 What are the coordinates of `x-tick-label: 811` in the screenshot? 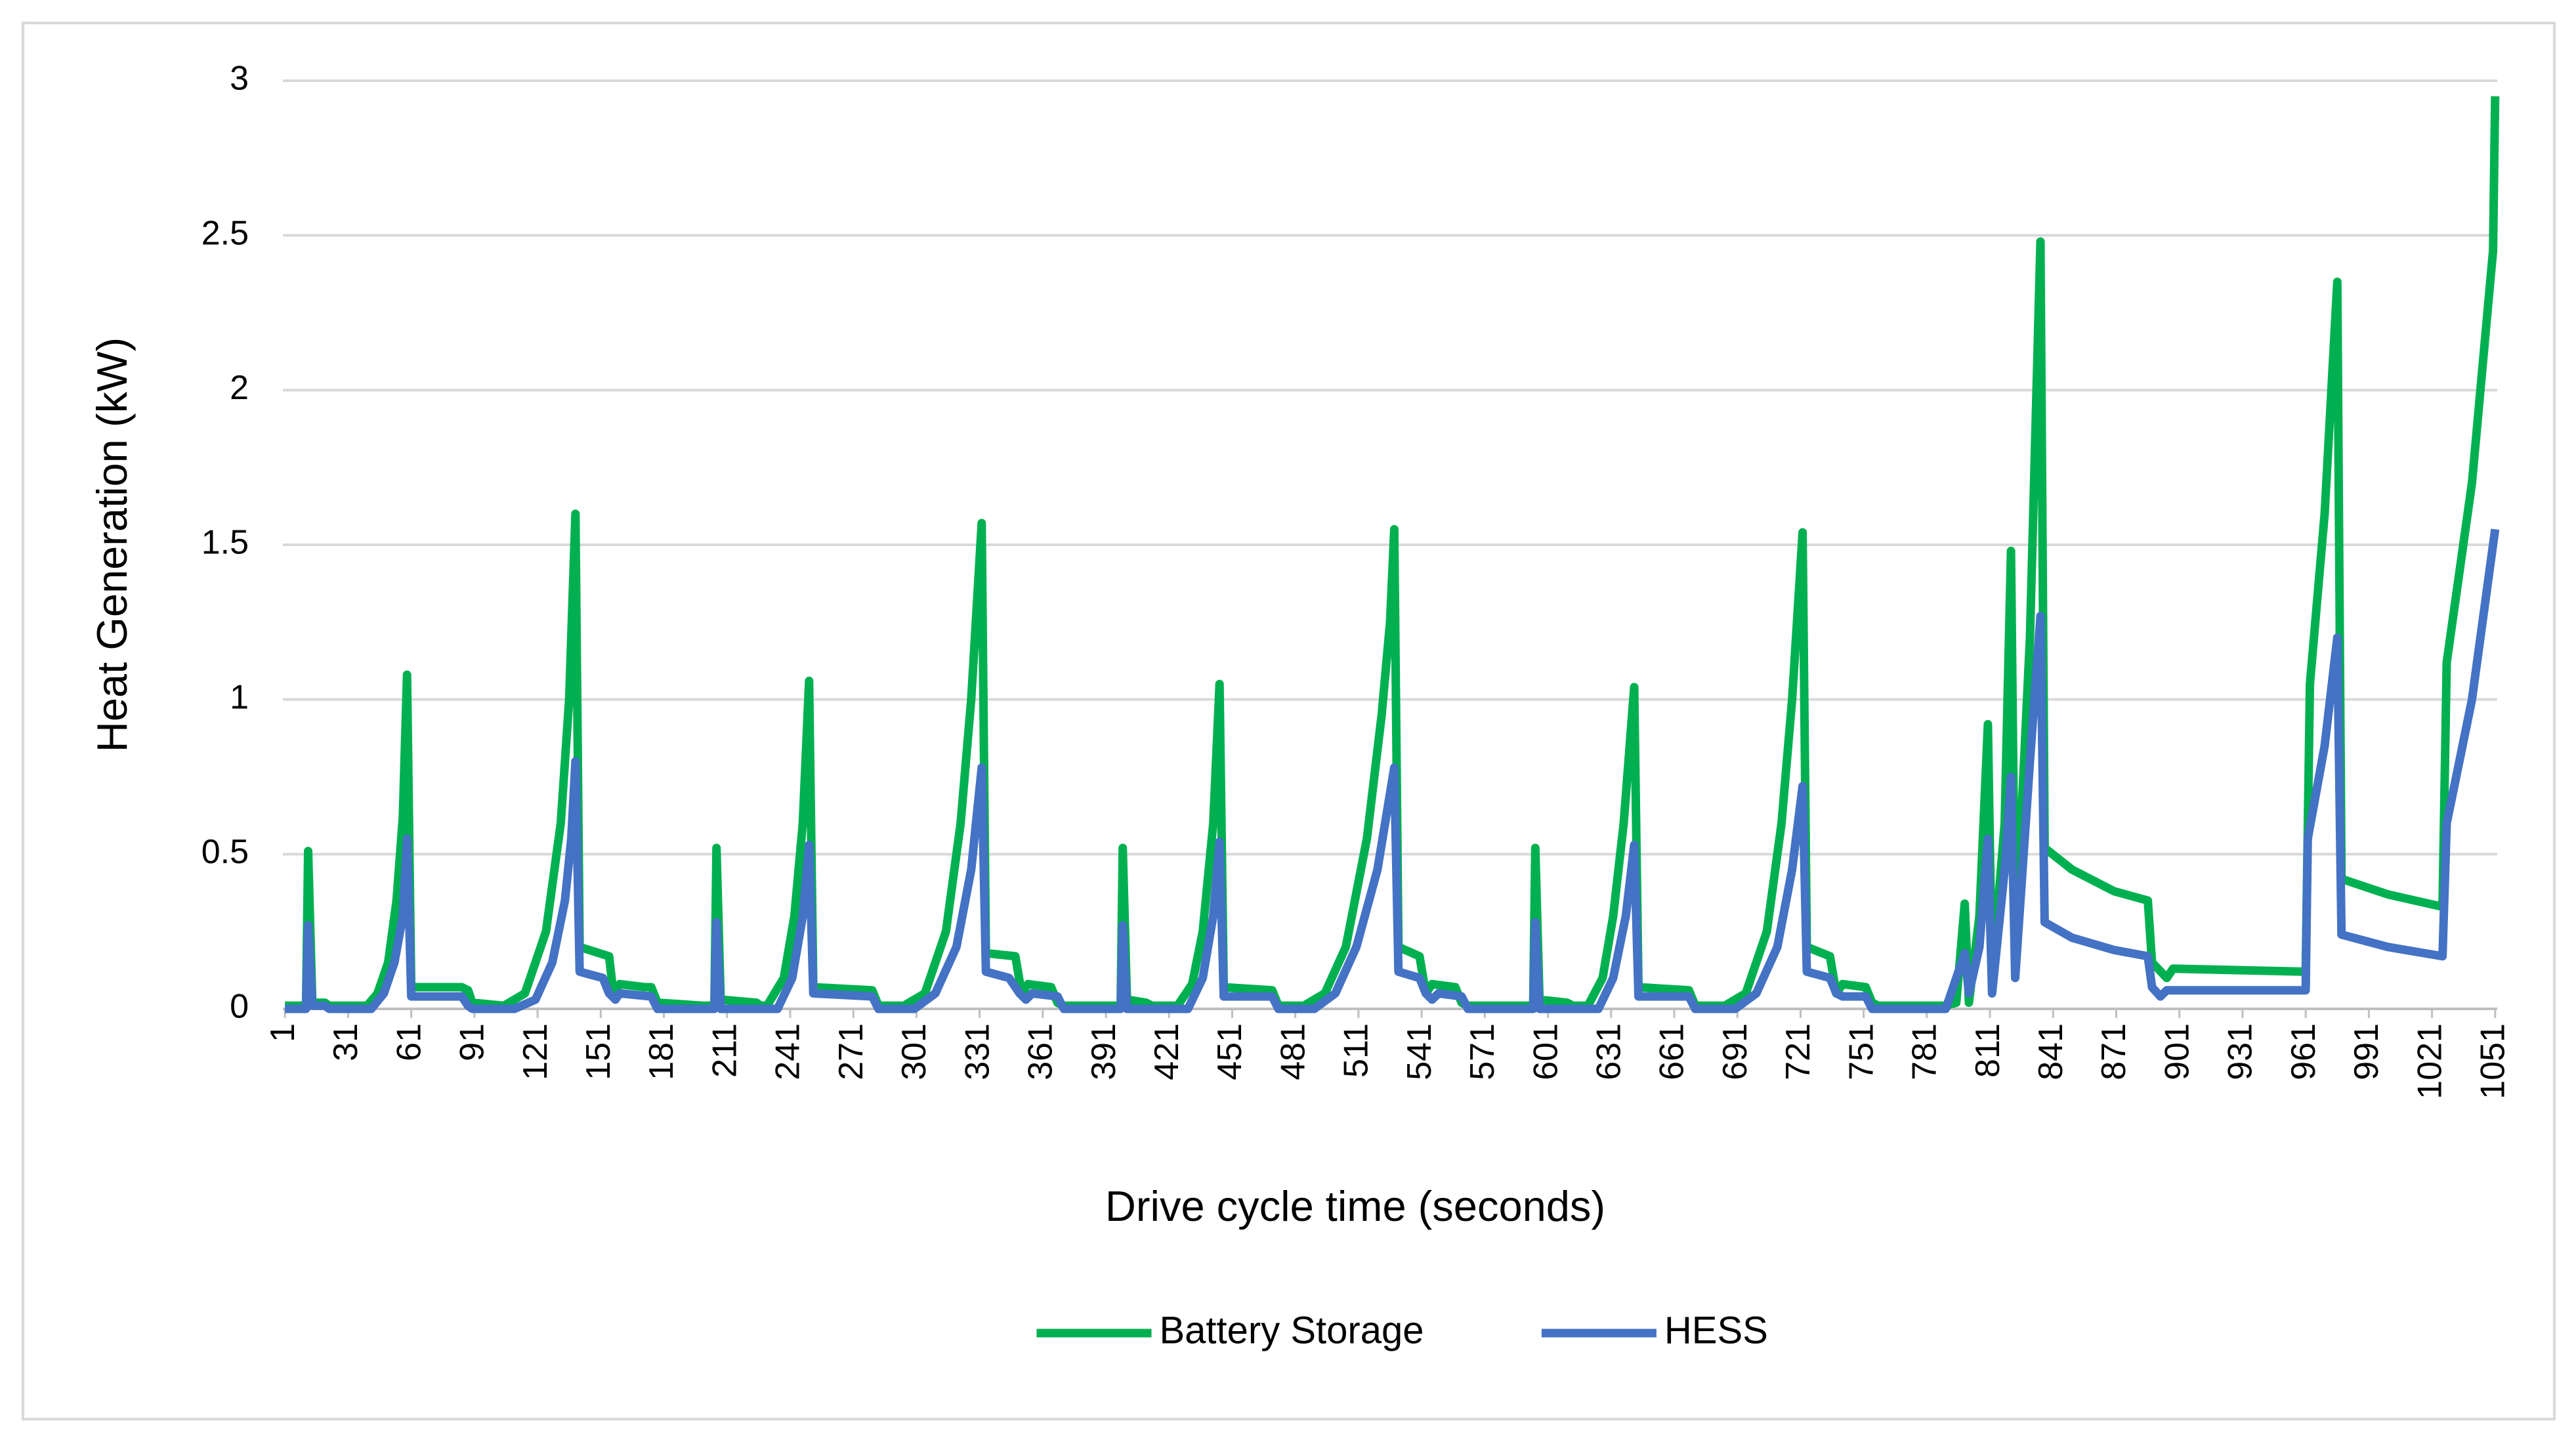 It's located at (1988, 1050).